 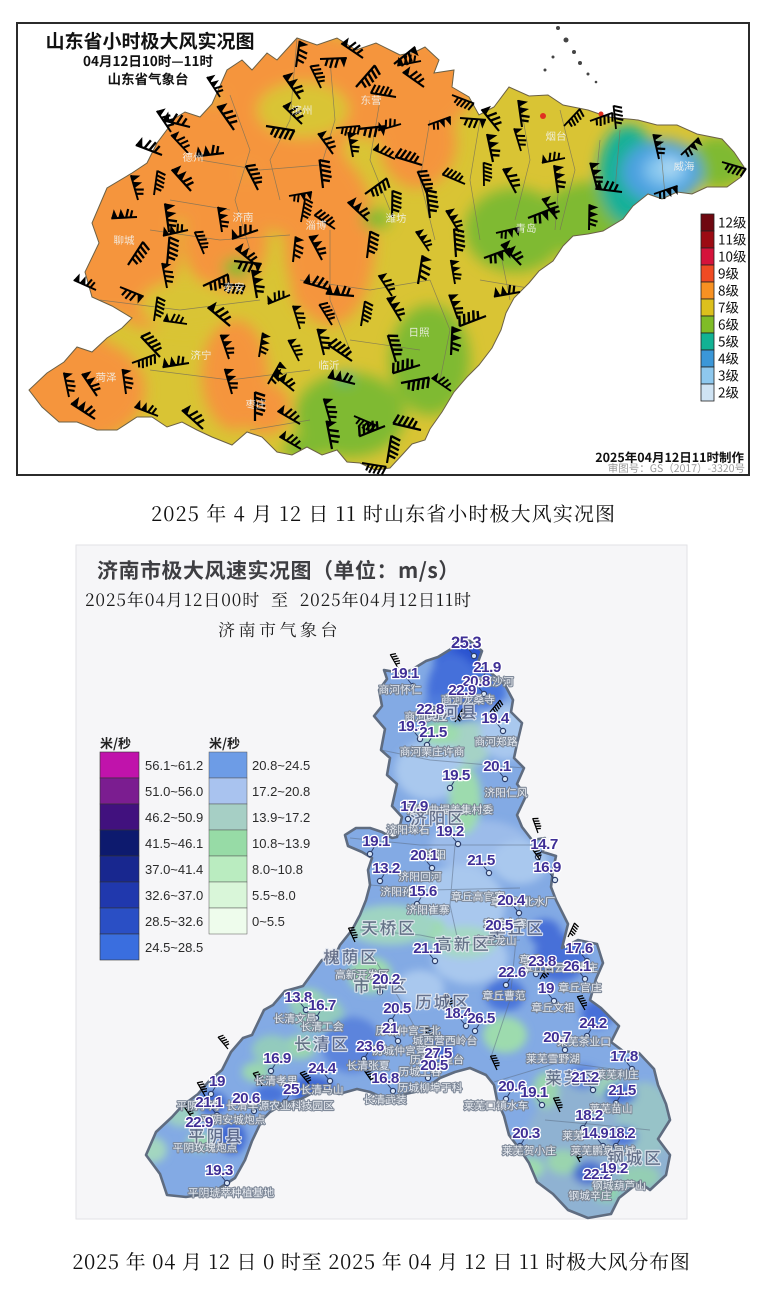 I want to click on svg-text: 19.4, so click(x=495, y=718).